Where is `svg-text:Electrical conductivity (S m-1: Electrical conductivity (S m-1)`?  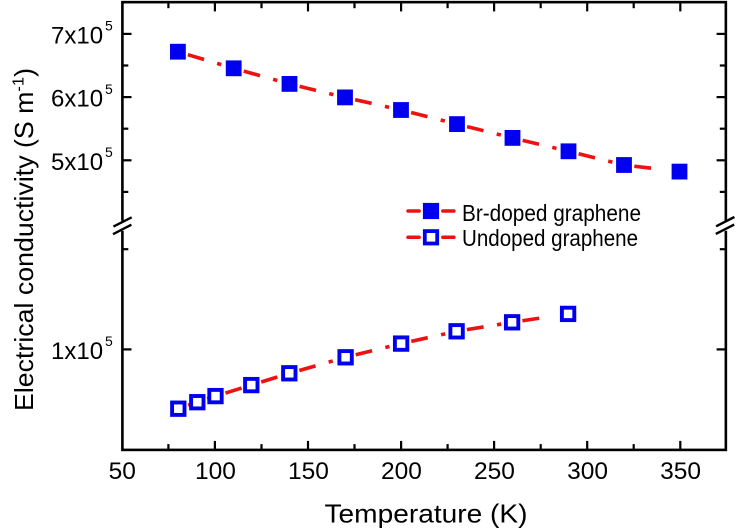 svg-text:Electrical conductivity (S m-1: Electrical conductivity (S m-1) is located at coordinates (24, 239).